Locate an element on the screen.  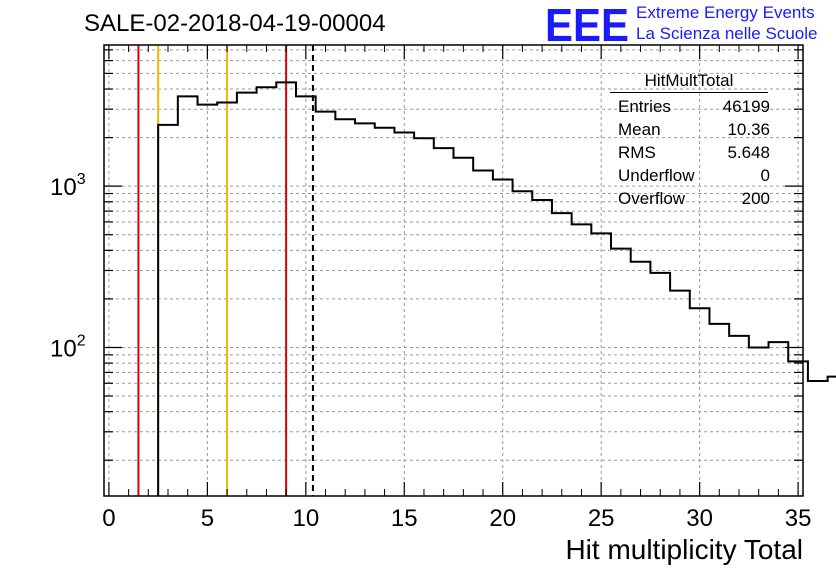
stats-label: Entries is located at coordinates (644, 106).